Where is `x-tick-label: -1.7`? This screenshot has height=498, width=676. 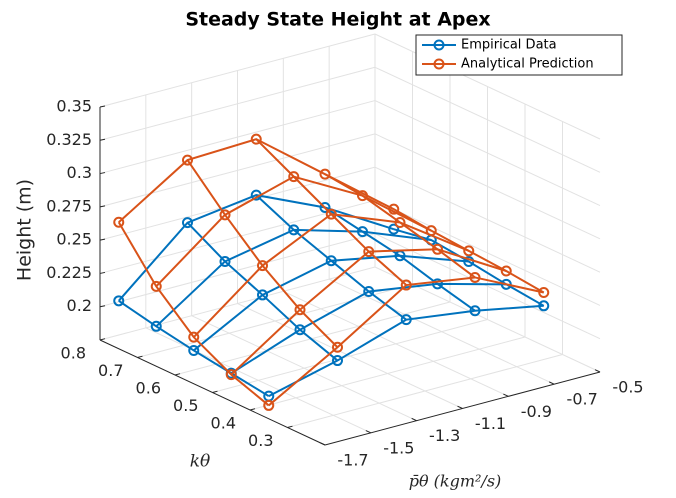
x-tick-label: -1.7 is located at coordinates (352, 460).